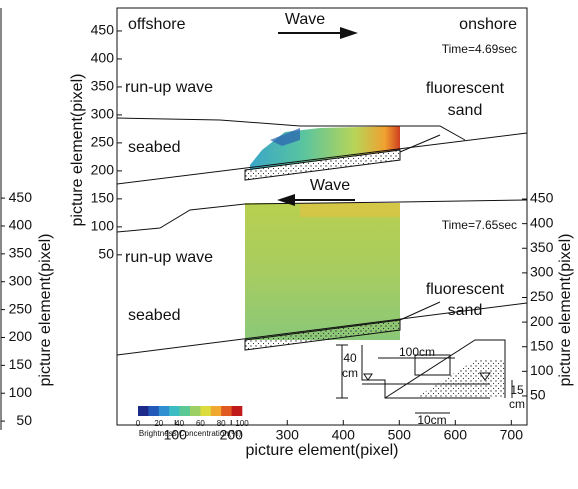 The image size is (578, 489). I want to click on y-tick-label: 350, so click(103, 86).